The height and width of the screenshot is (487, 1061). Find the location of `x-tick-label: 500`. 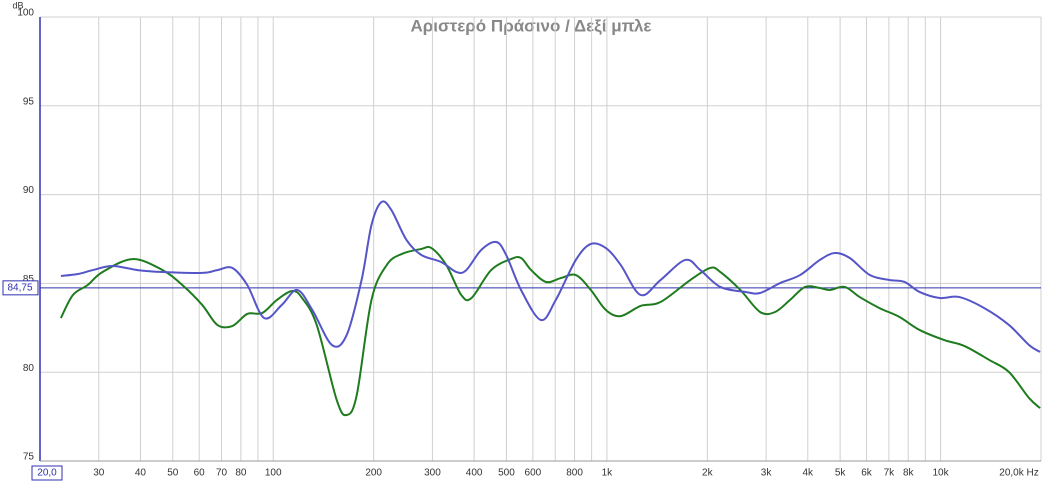

x-tick-label: 500 is located at coordinates (506, 473).